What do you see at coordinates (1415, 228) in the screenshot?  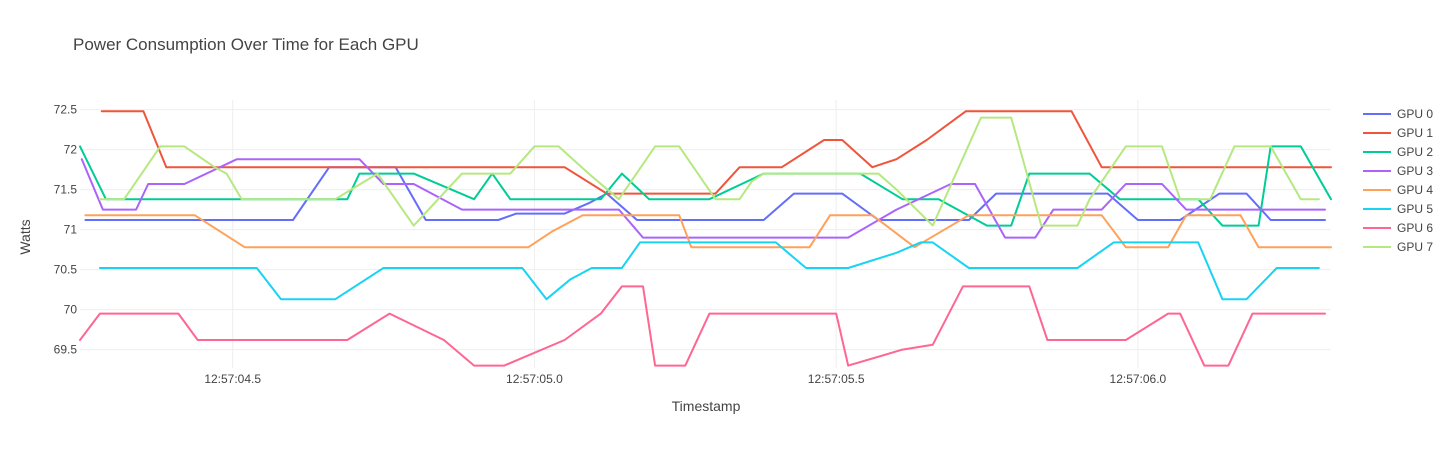 I see `legend-label: GPU 6` at bounding box center [1415, 228].